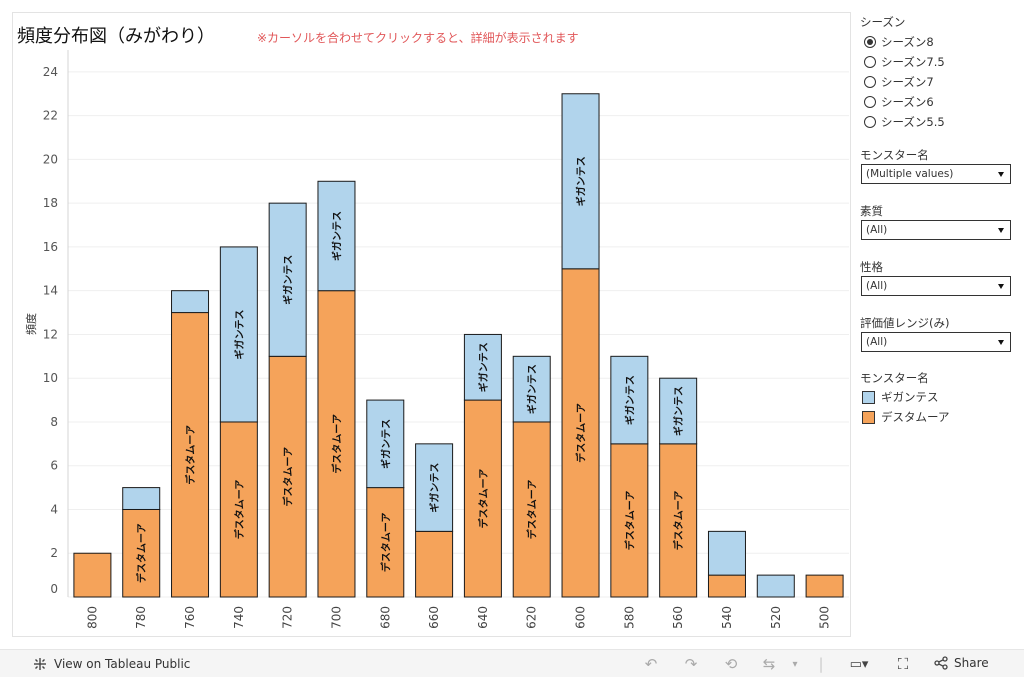 This screenshot has width=1024, height=677. What do you see at coordinates (907, 102) in the screenshot?
I see `season-option-label: シーズン6` at bounding box center [907, 102].